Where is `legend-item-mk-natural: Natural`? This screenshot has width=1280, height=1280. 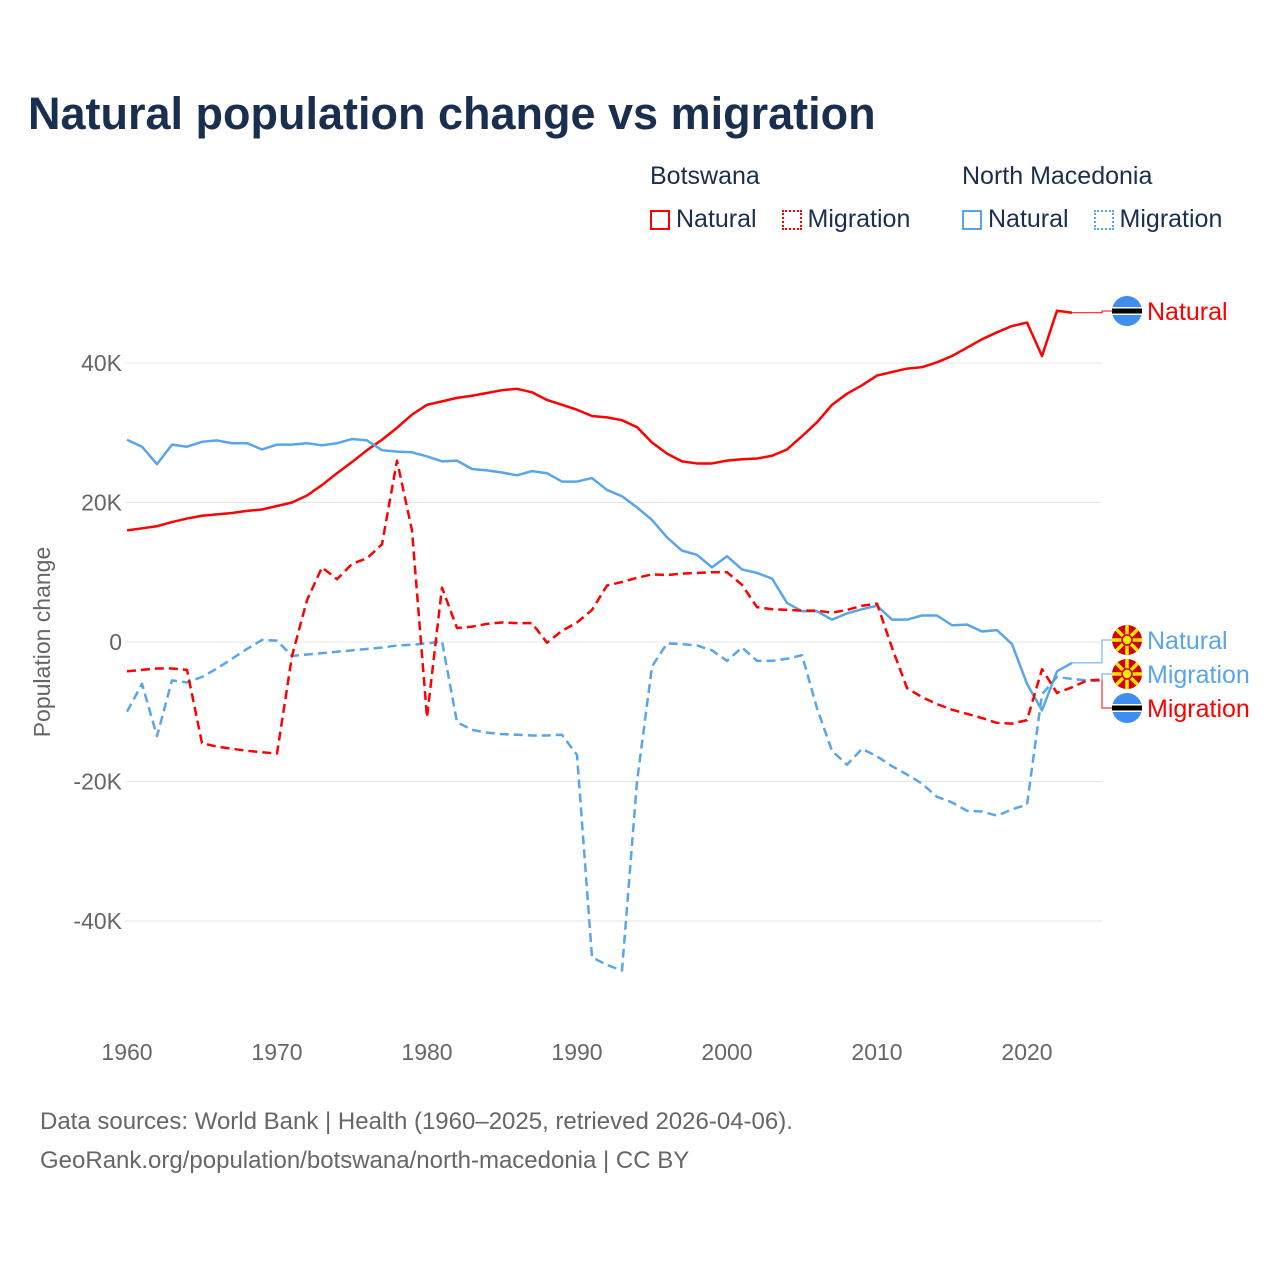
legend-item-mk-natural: Natural is located at coordinates (1015, 219).